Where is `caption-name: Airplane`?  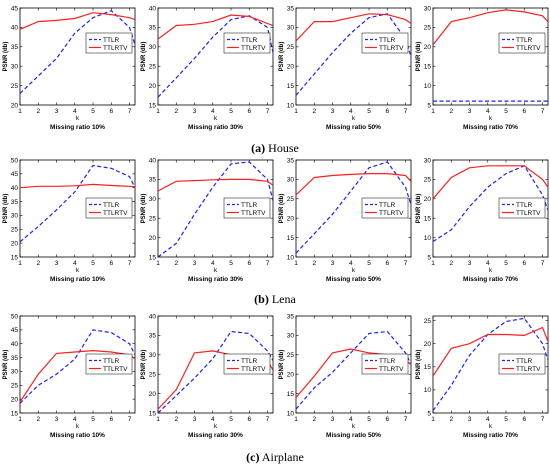 caption-name: Airplane is located at coordinates (282, 457).